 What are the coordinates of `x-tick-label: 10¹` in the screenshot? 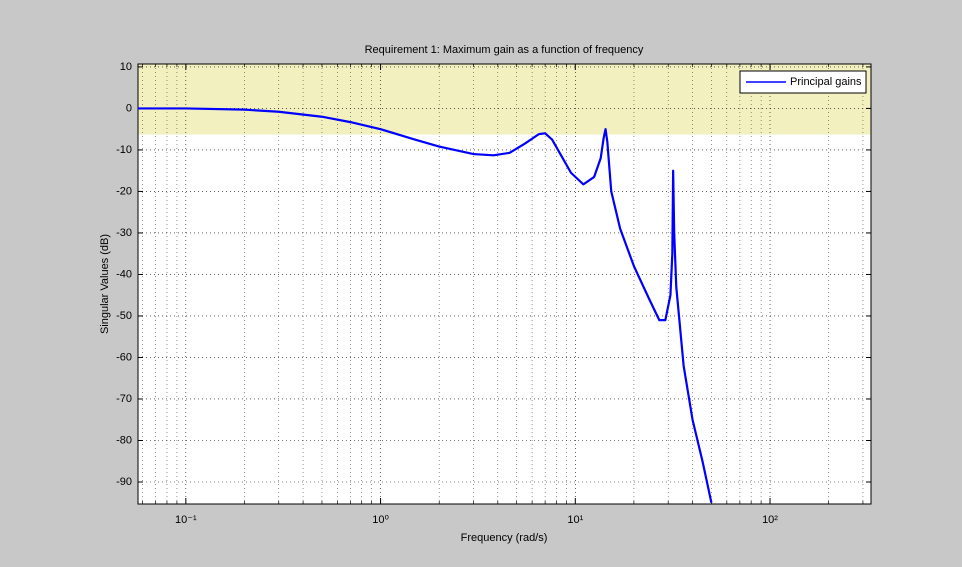 It's located at (575, 520).